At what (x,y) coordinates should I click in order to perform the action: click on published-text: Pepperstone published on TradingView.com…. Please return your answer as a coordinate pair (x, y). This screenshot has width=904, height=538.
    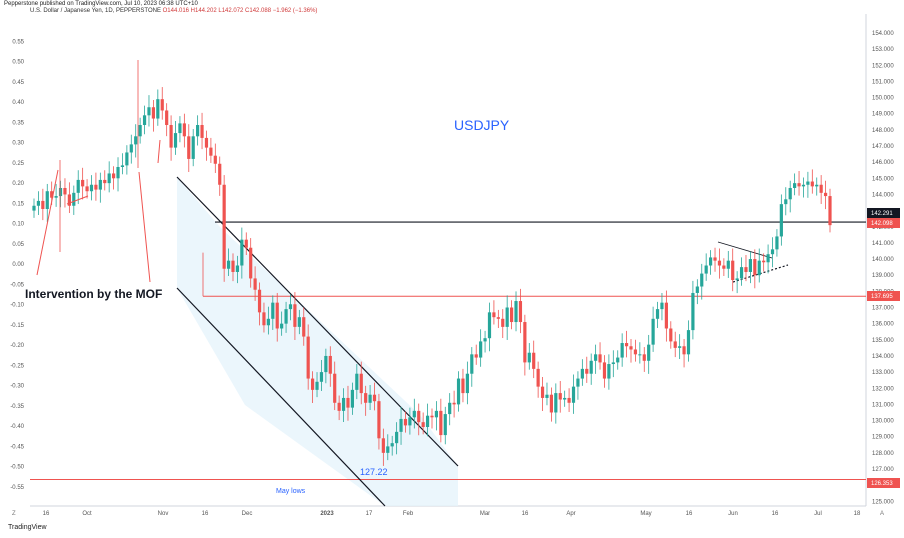
    Looking at the image, I should click on (101, 4).